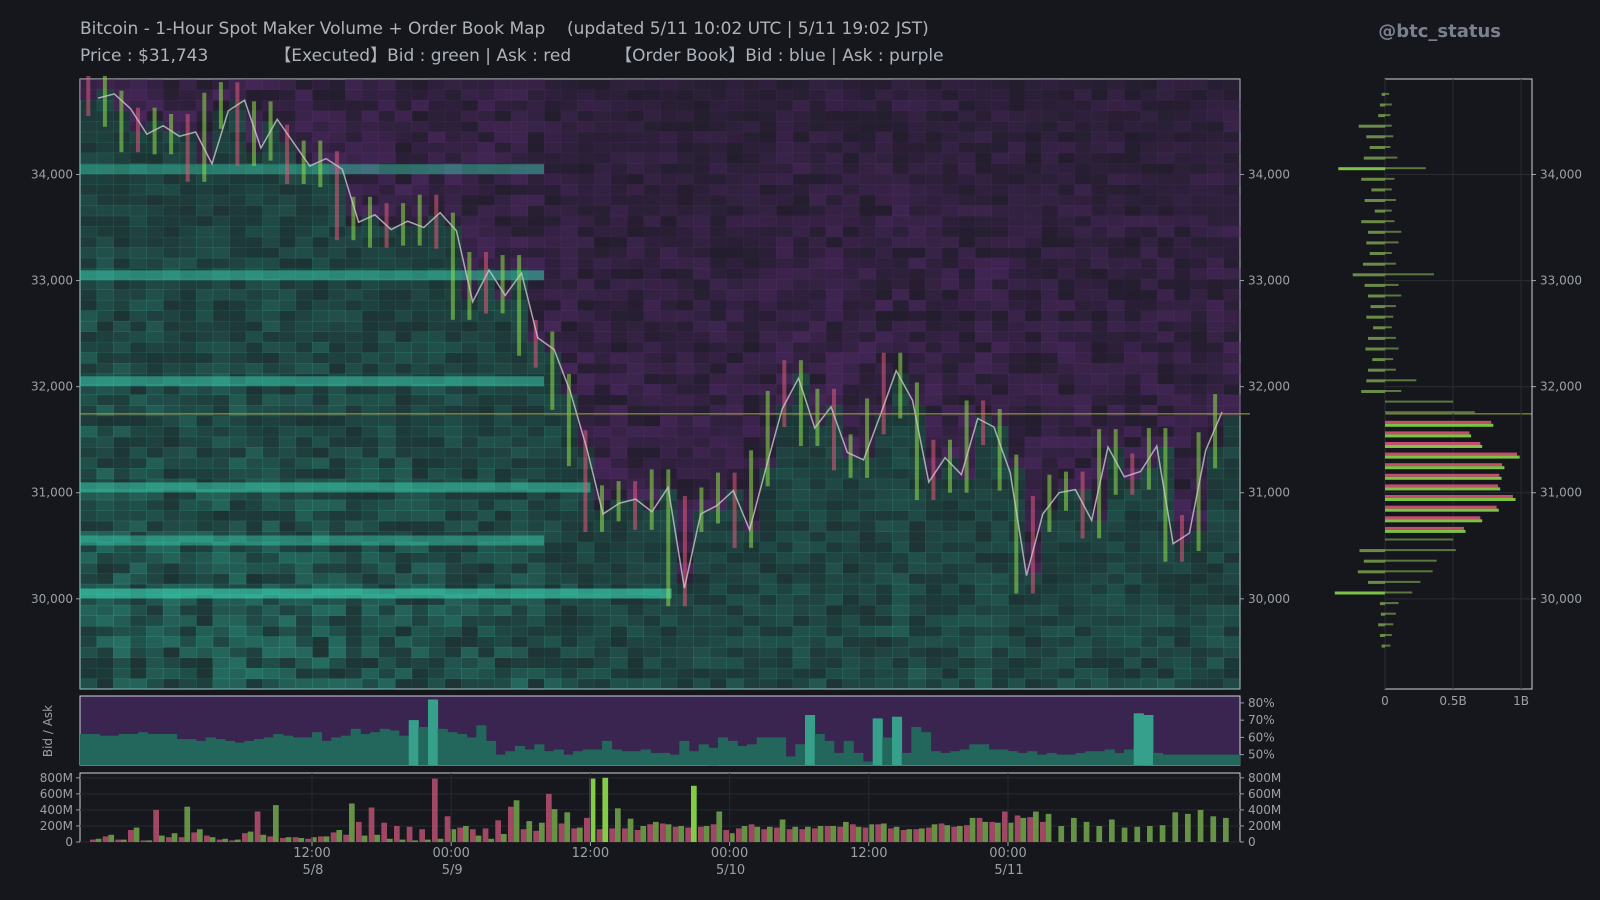 Image resolution: width=1600 pixels, height=900 pixels. Describe the element at coordinates (868, 853) in the screenshot. I see `time-tick-label: 12:00` at that location.